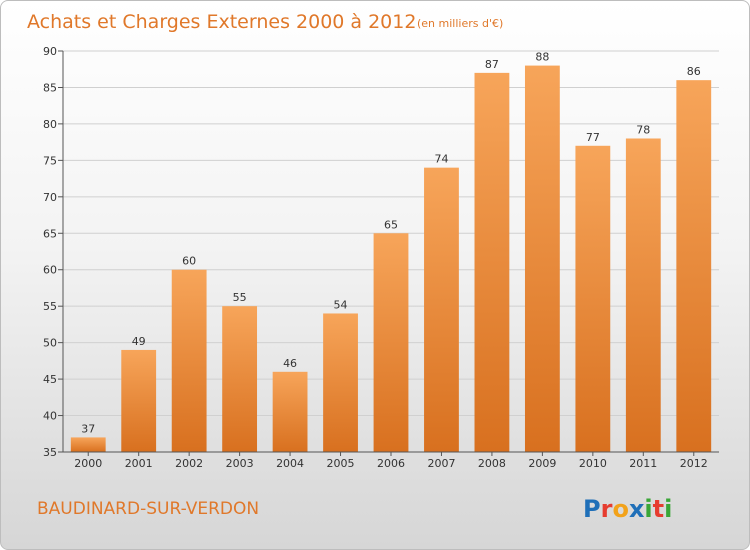  Describe the element at coordinates (658, 509) in the screenshot. I see `logo-letter: t` at that location.